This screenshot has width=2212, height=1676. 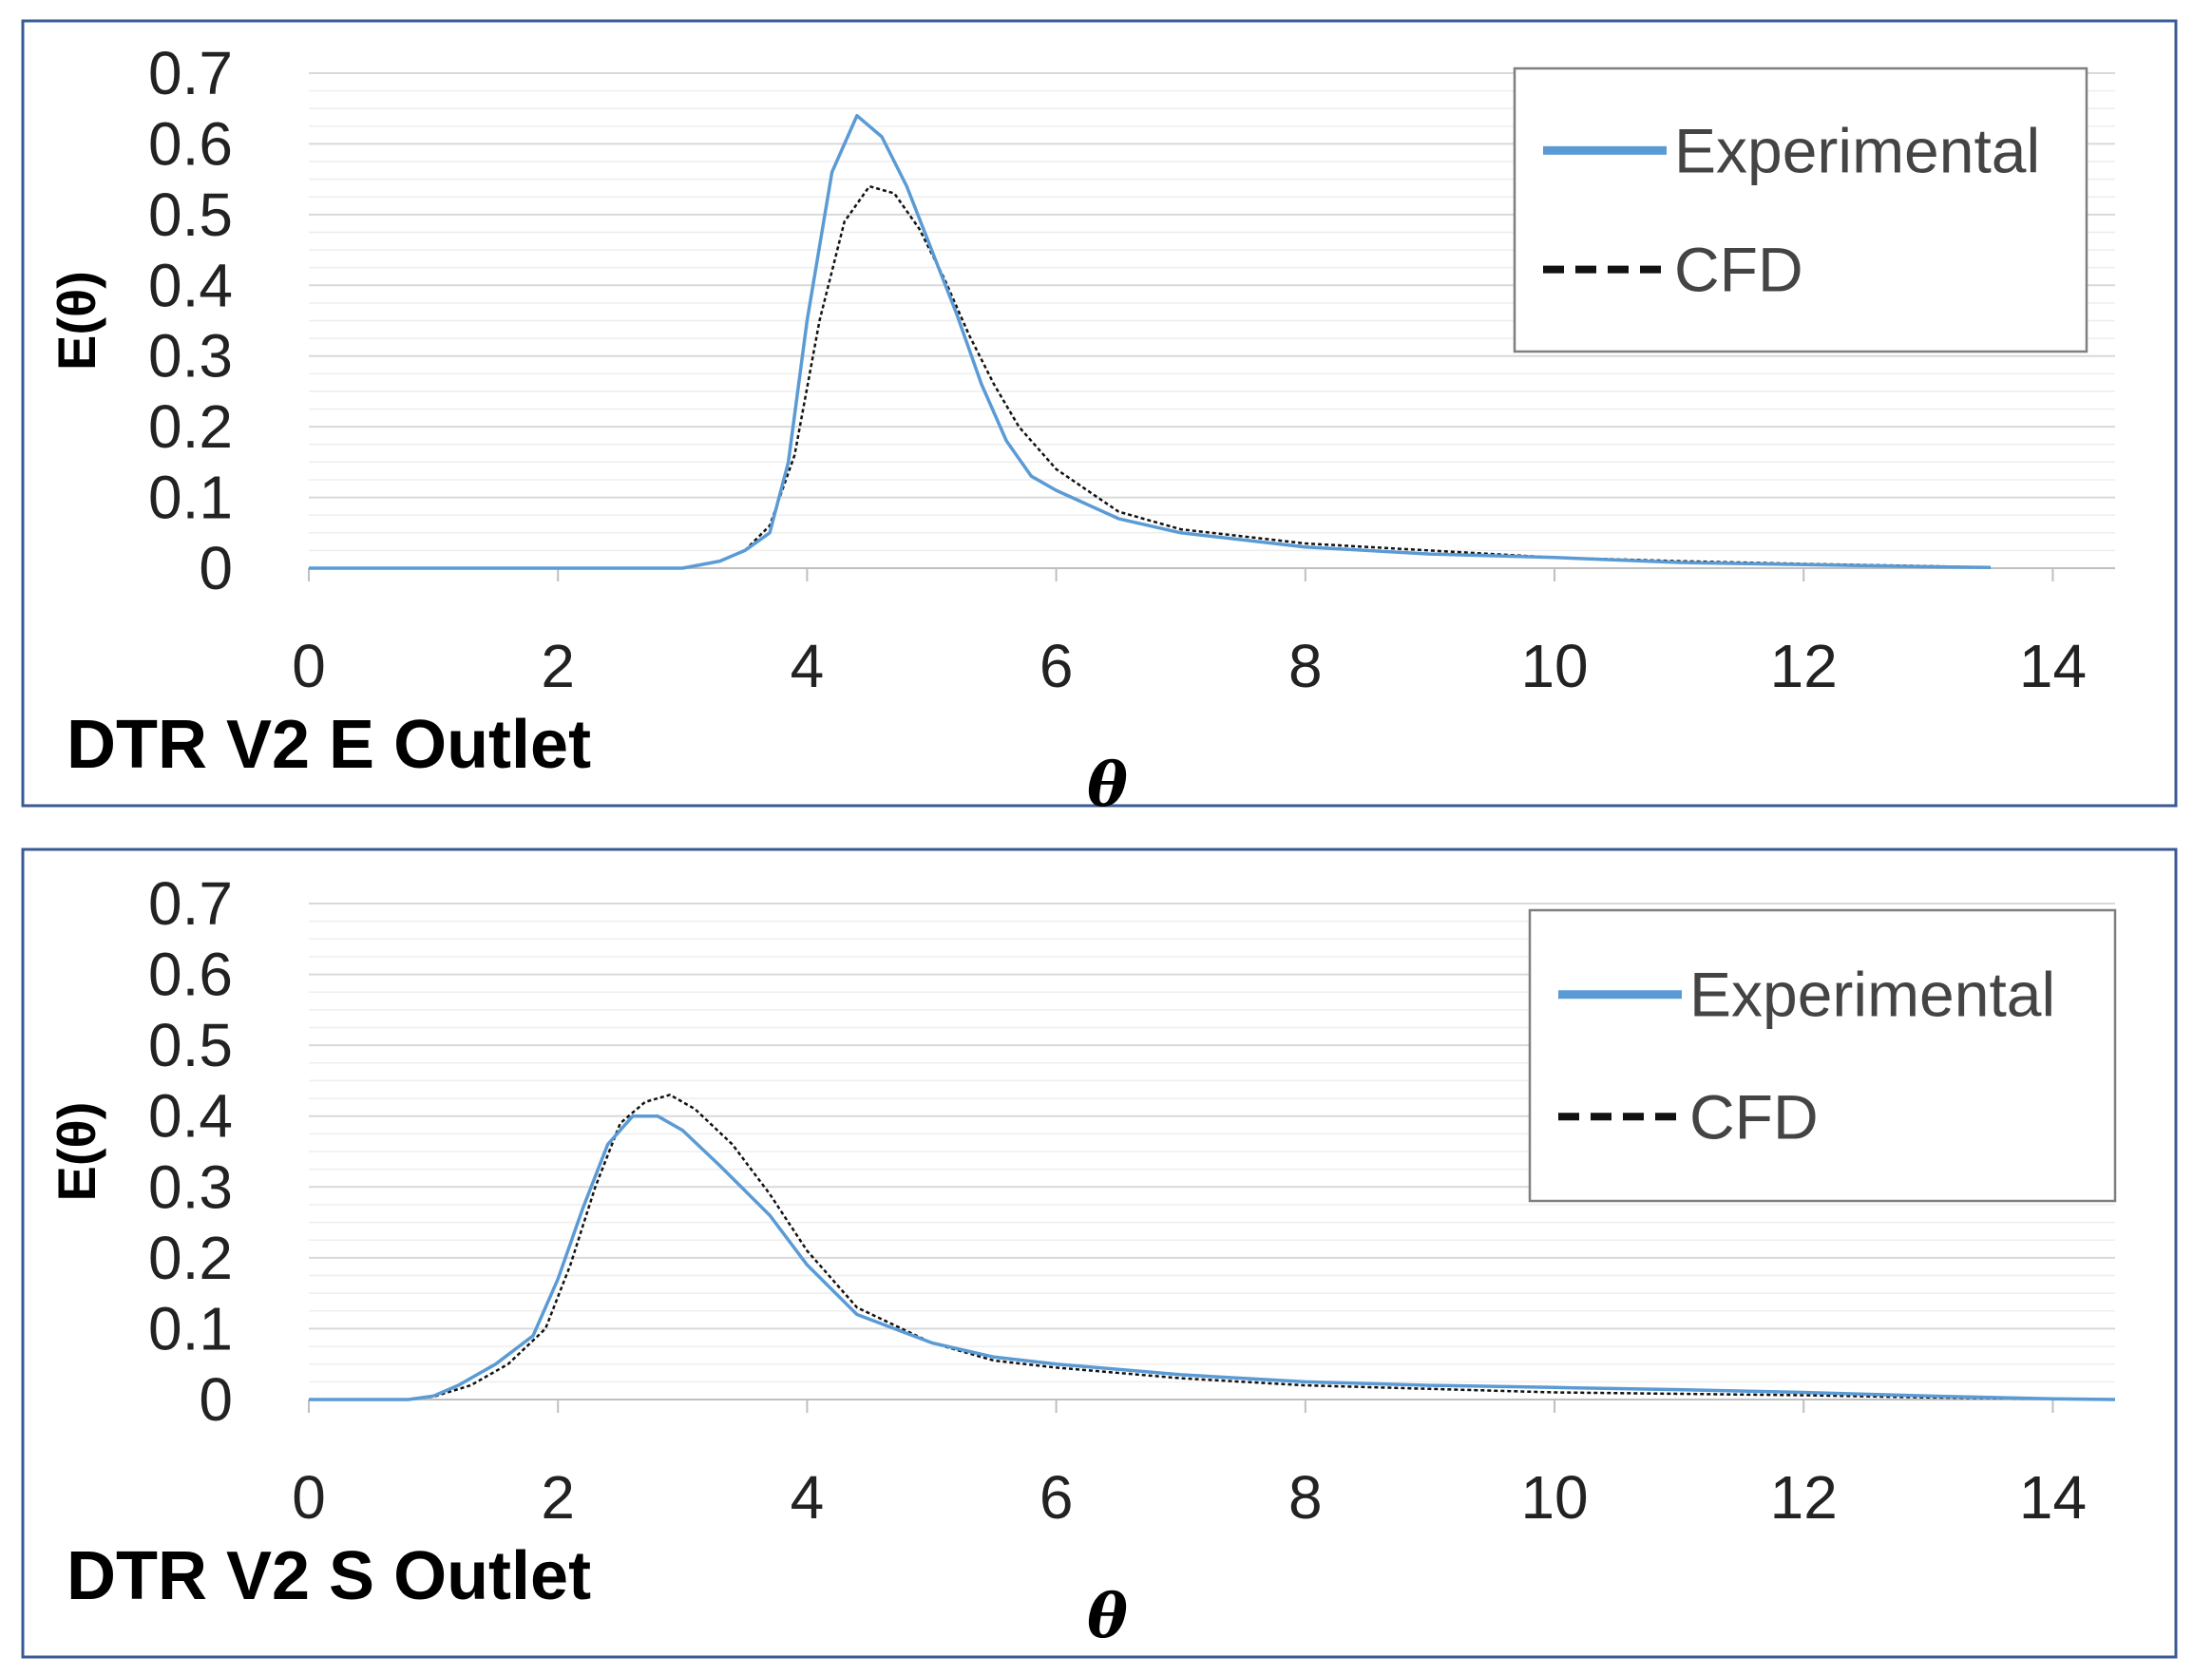 What do you see at coordinates (329, 745) in the screenshot?
I see `chart-title: DTR V2 E Outlet` at bounding box center [329, 745].